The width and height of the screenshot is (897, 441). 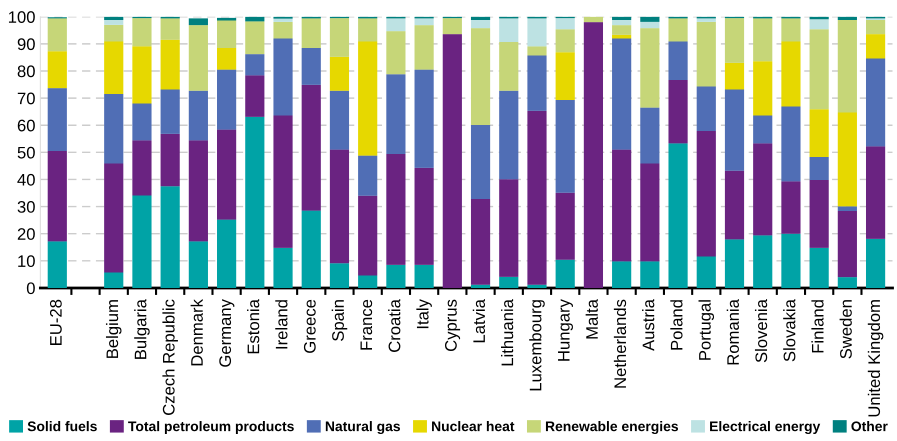 I want to click on legend-label: Total petroleum products, so click(x=211, y=427).